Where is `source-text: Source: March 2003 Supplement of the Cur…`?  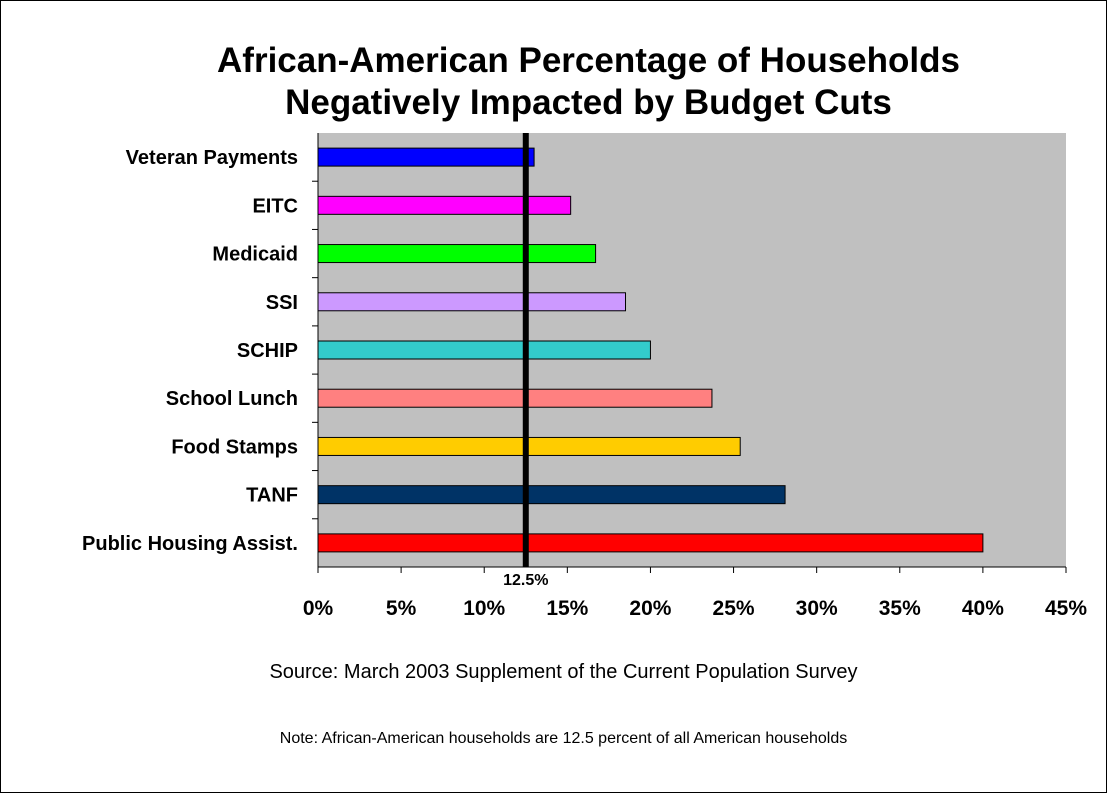
source-text: Source: March 2003 Supplement of the Cur… is located at coordinates (563, 672).